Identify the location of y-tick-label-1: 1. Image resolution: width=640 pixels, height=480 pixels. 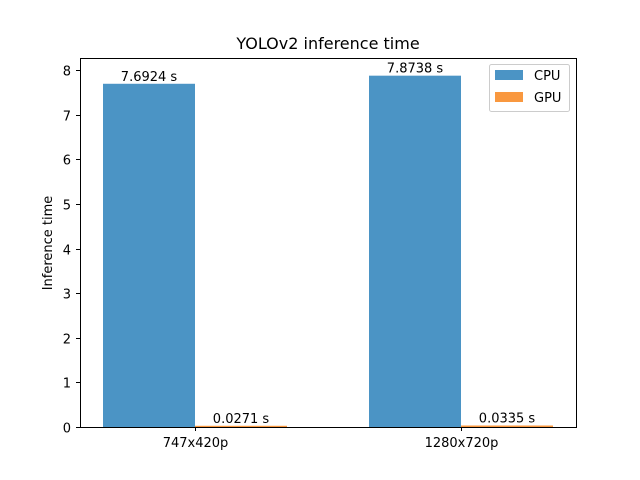
(67, 384).